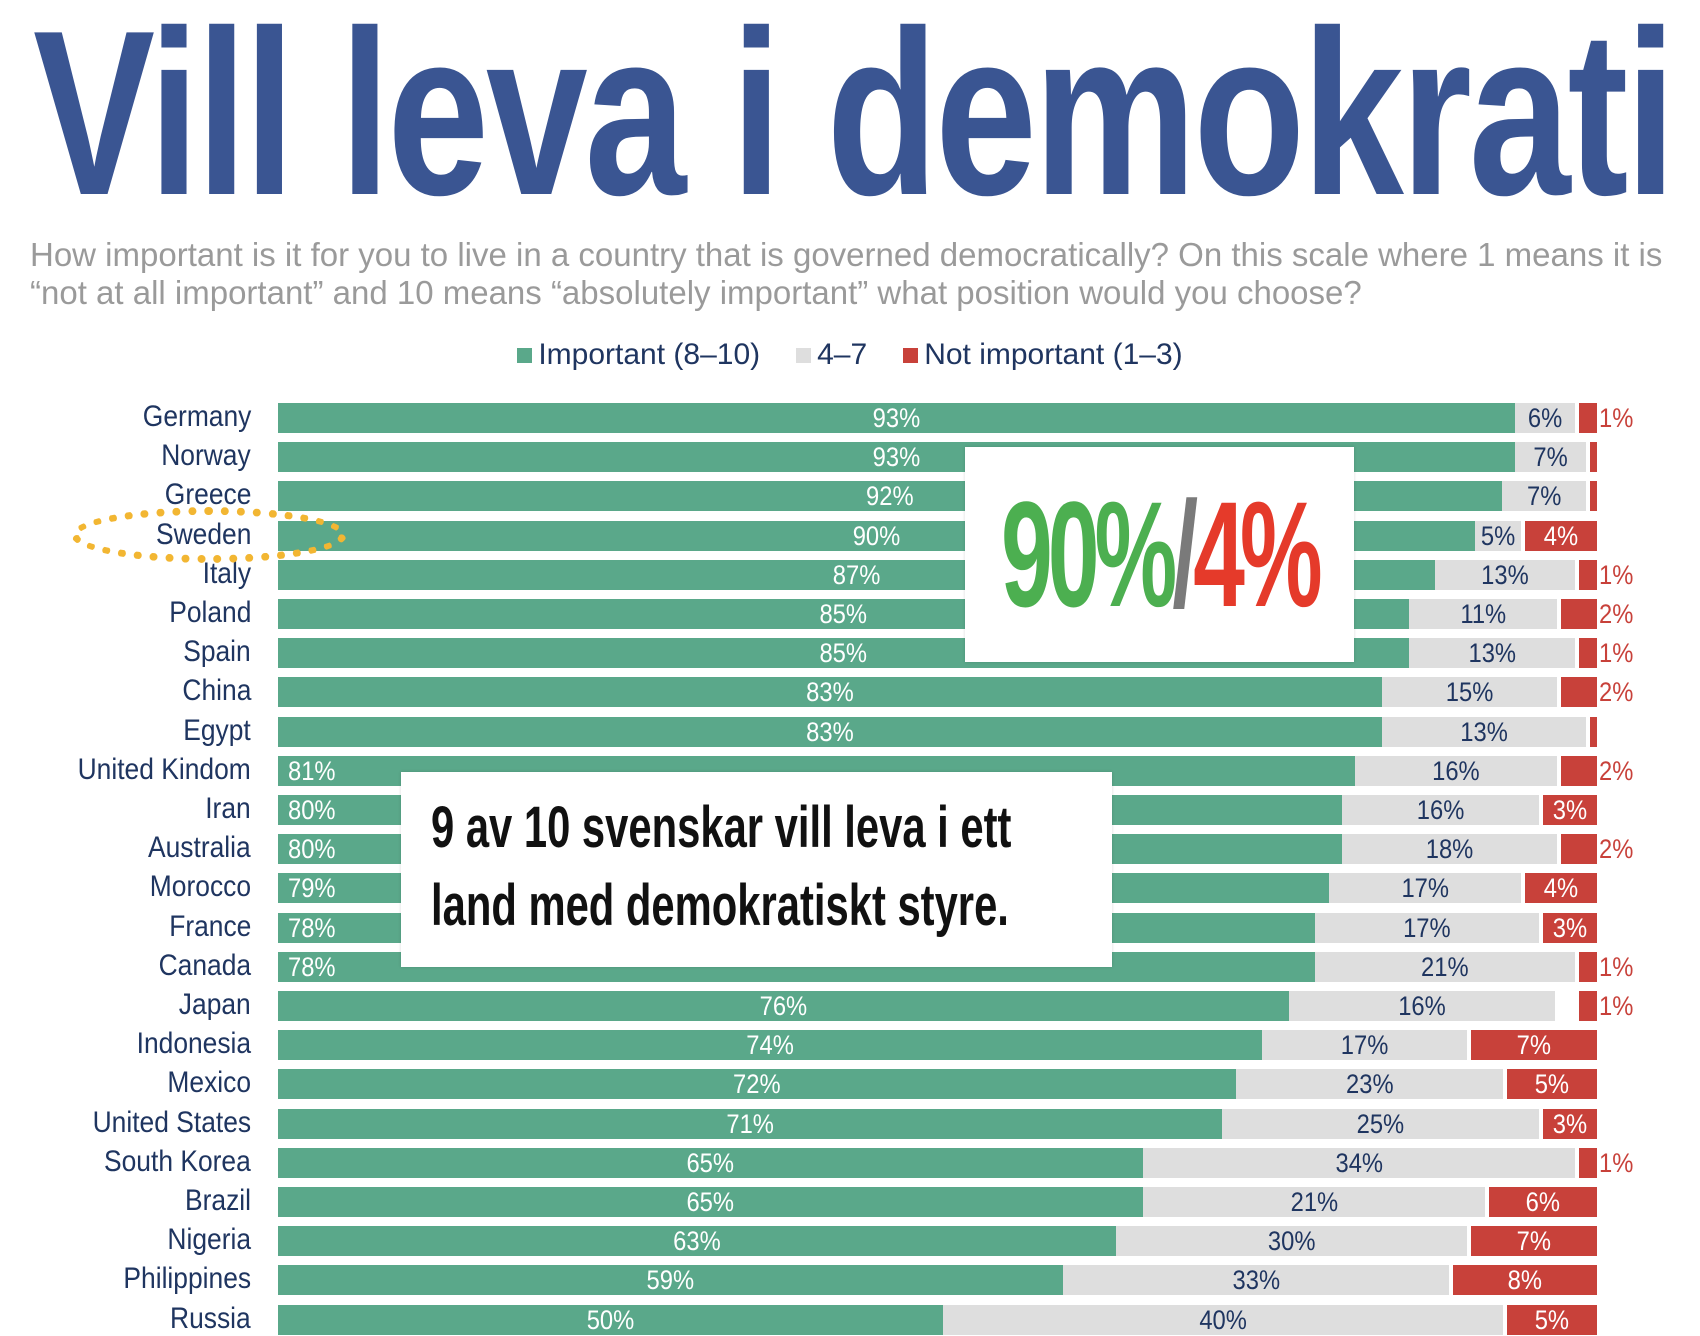  I want to click on bar-label-middle: 40%, so click(1223, 1319).